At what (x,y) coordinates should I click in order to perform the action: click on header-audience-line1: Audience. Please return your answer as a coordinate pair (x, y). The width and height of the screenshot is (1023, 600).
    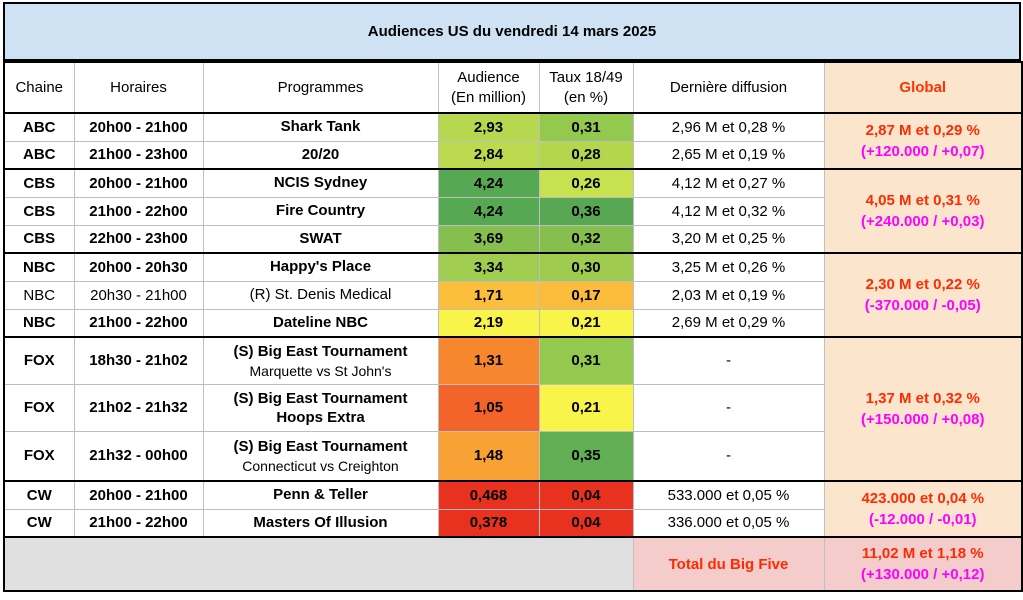
    Looking at the image, I should click on (488, 77).